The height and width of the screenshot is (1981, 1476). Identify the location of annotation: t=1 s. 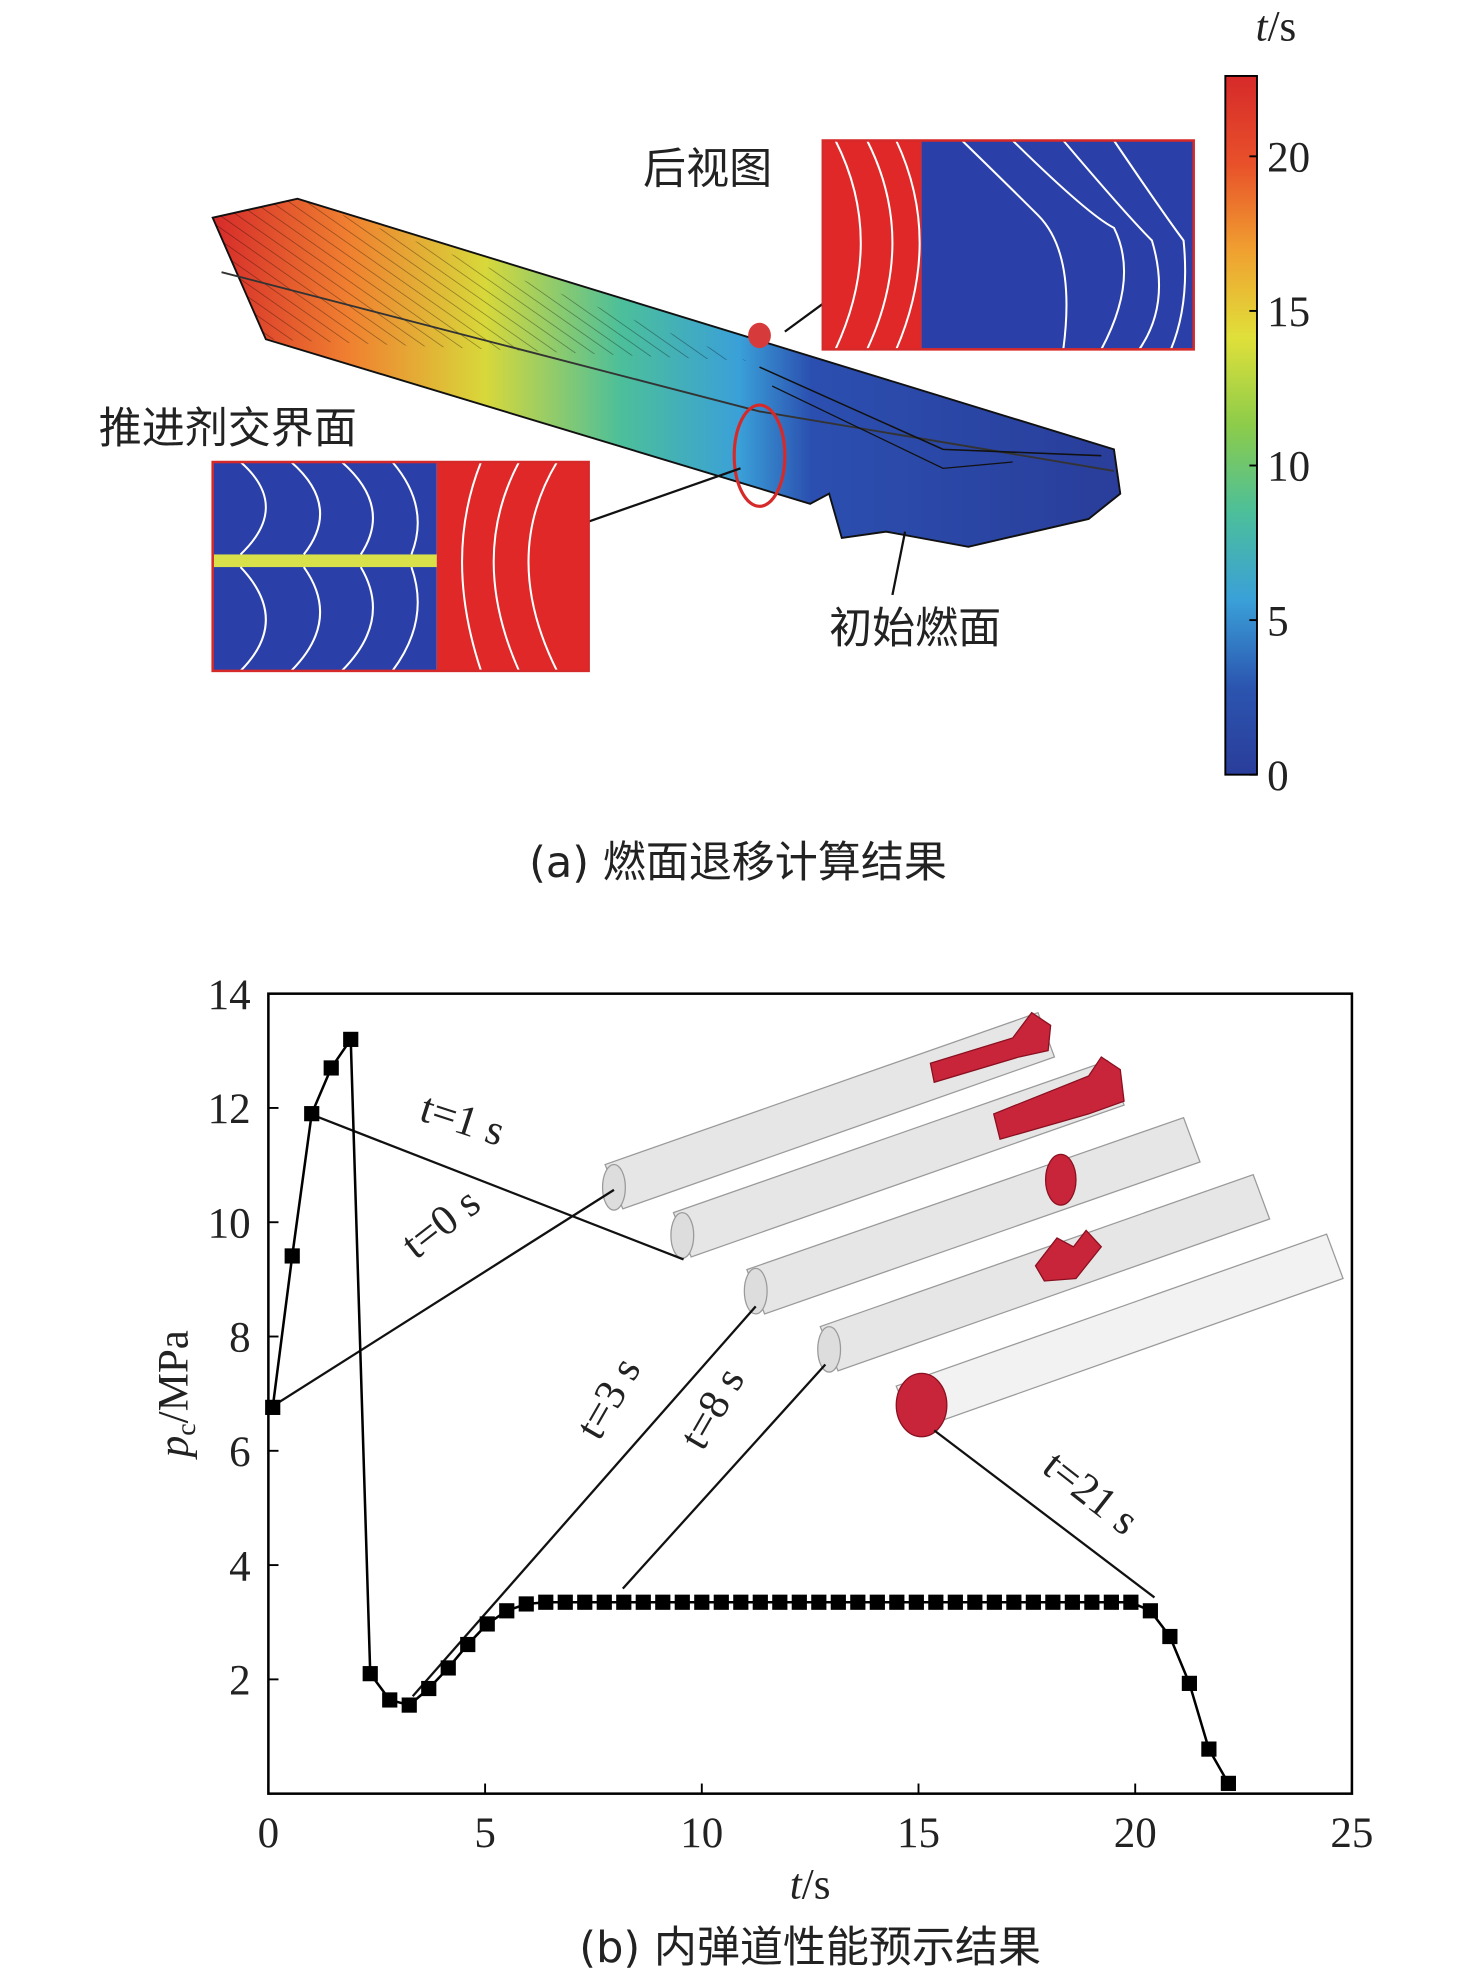
(463, 1120).